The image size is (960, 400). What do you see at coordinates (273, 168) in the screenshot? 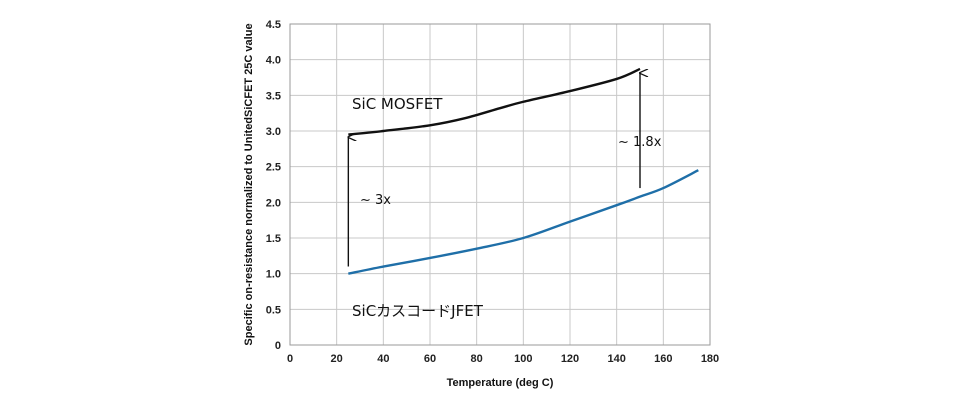
I see `y-tick-label: 2.5` at bounding box center [273, 168].